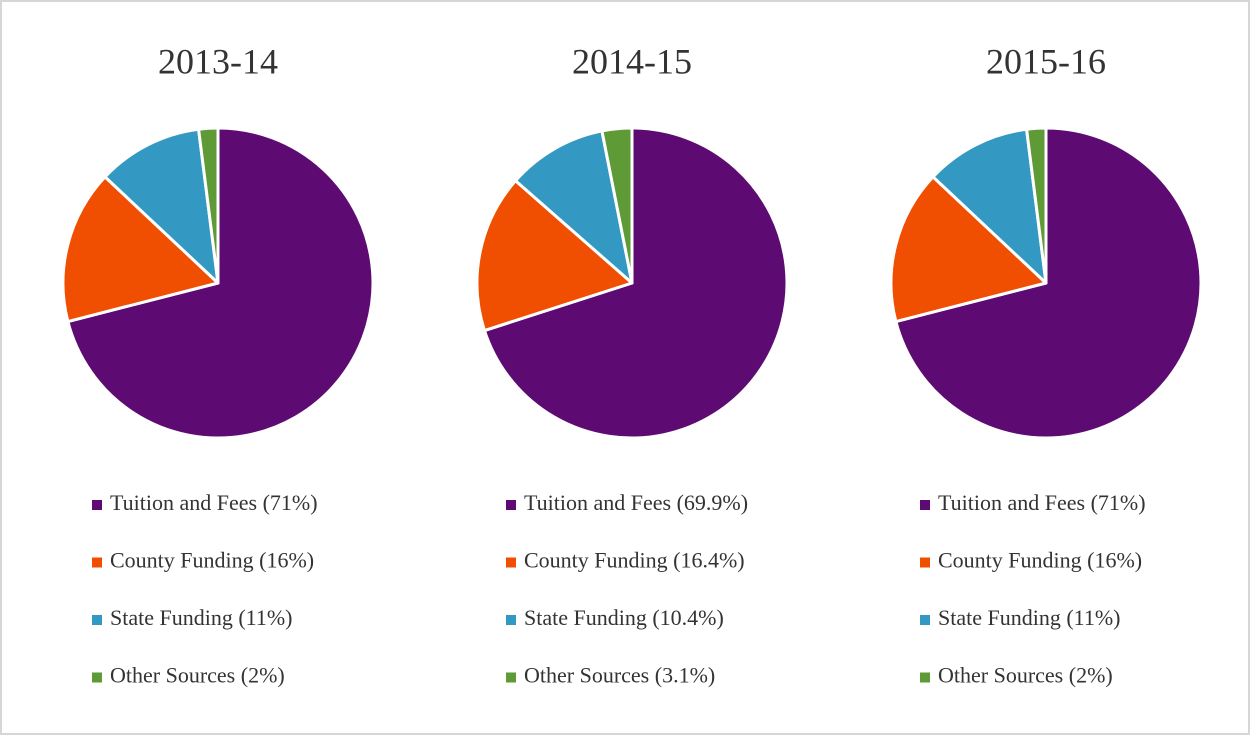  What do you see at coordinates (634, 560) in the screenshot?
I see `legend-label: County Funding (16.4%)` at bounding box center [634, 560].